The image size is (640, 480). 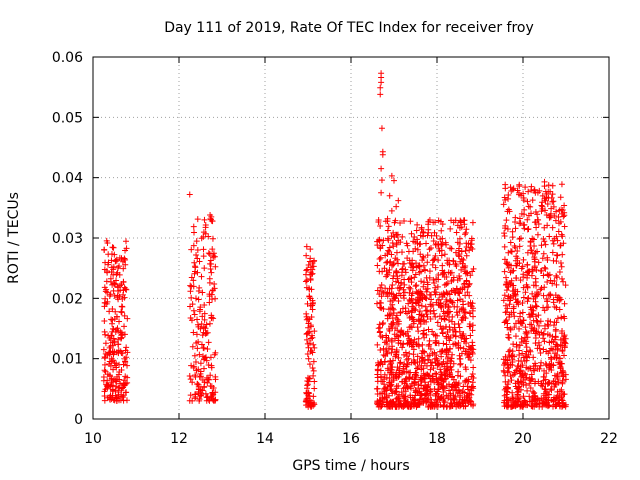 What do you see at coordinates (67, 179) in the screenshot?
I see `y-tick-label: 0.04` at bounding box center [67, 179].